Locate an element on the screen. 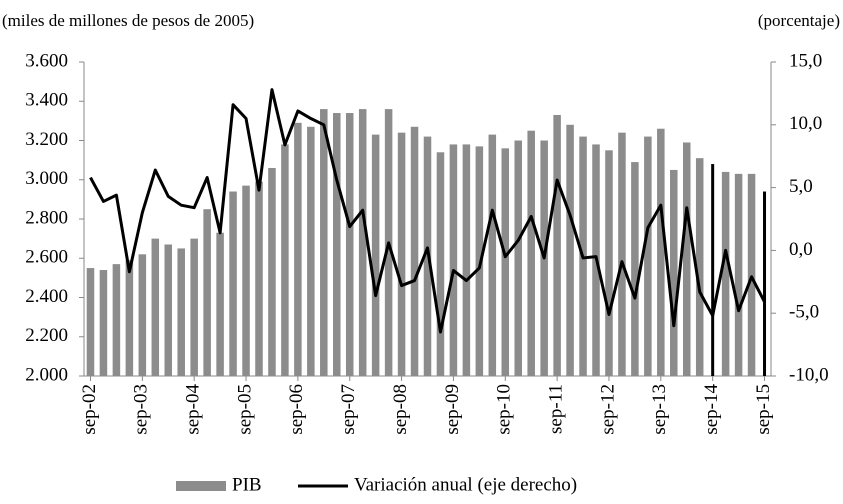  y-axis-label: (miles de millones de pesos de 2005) is located at coordinates (128, 20).